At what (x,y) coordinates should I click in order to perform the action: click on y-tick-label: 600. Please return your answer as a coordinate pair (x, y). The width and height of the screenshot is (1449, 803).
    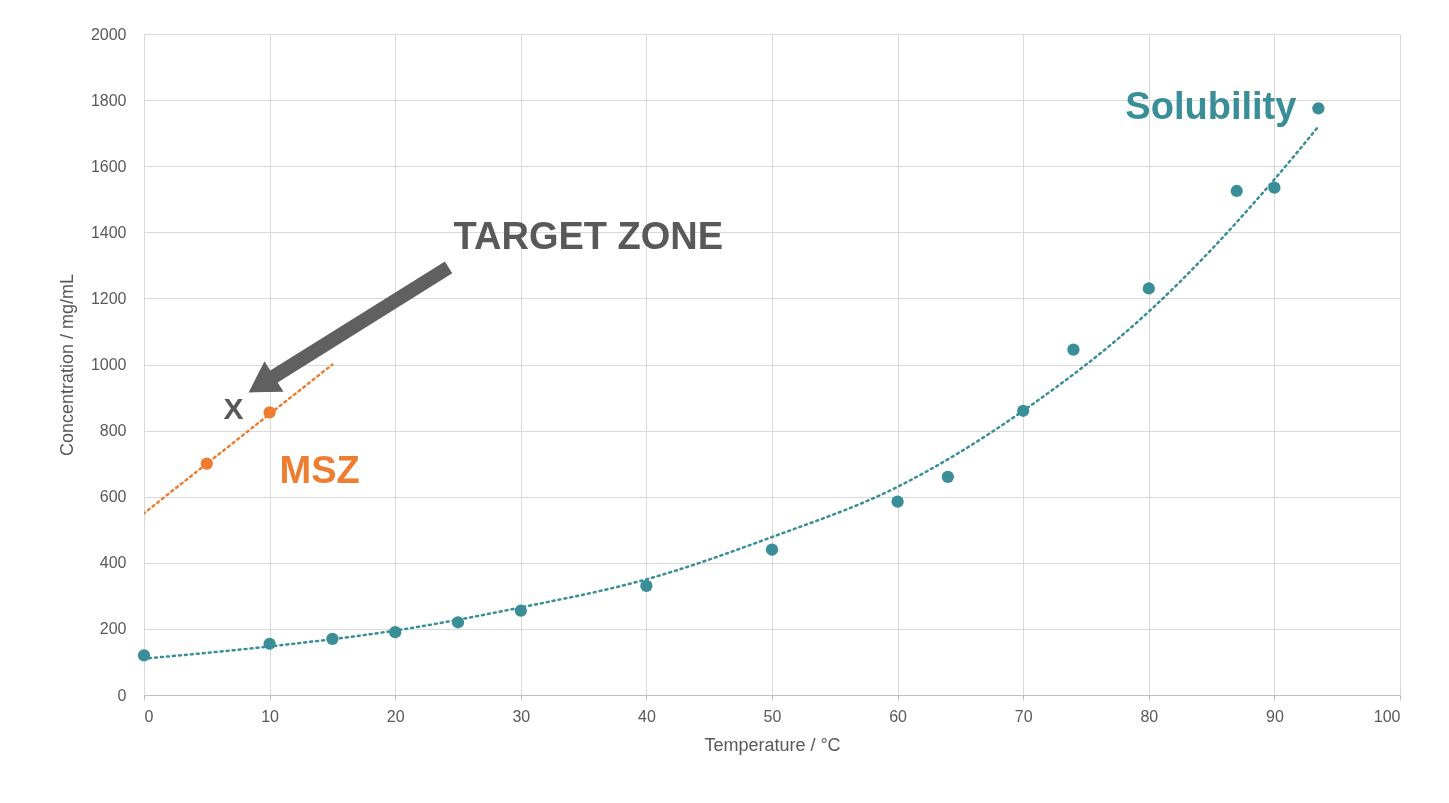
    Looking at the image, I should click on (113, 497).